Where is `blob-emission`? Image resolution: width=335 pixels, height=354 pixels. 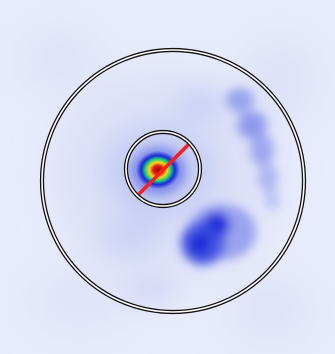
blob-emission is located at coordinates (218, 234).